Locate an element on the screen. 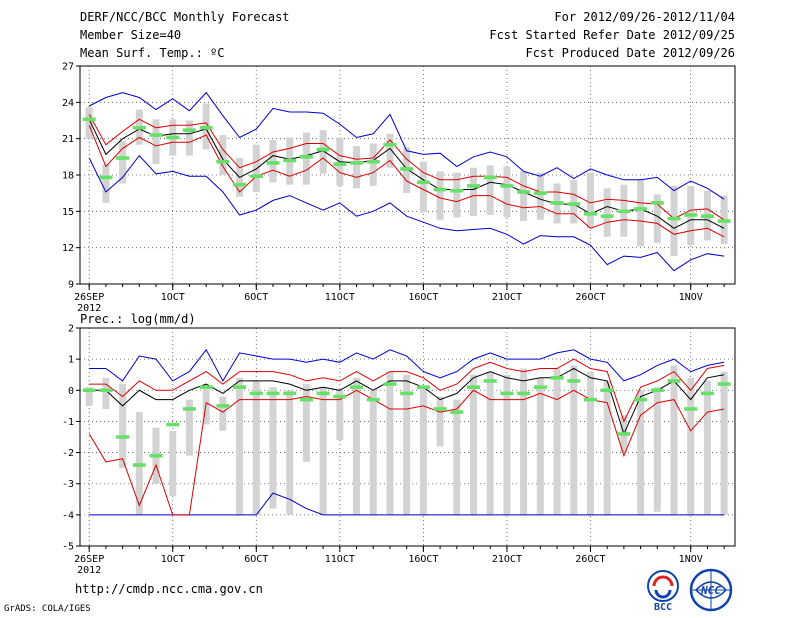 This screenshot has width=800, height=618. y-tick-label: 18 is located at coordinates (68, 176).